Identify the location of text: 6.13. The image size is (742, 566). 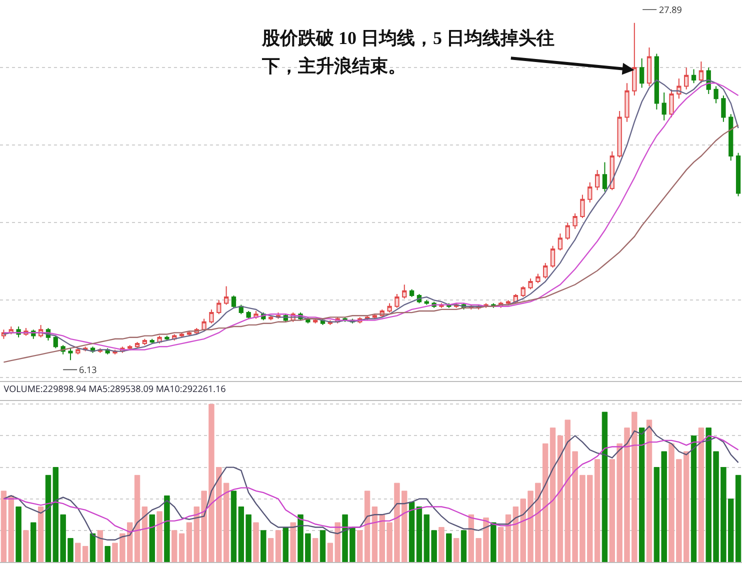
(88, 369).